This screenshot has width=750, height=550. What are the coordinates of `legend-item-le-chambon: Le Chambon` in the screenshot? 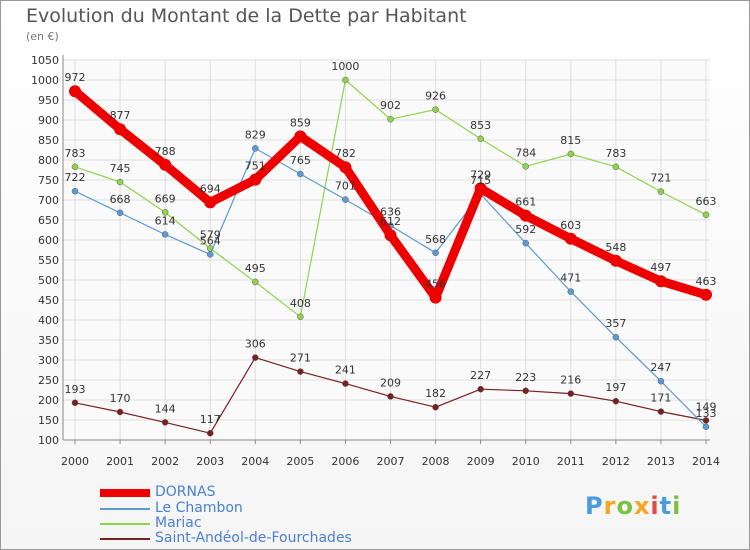 It's located at (250, 508).